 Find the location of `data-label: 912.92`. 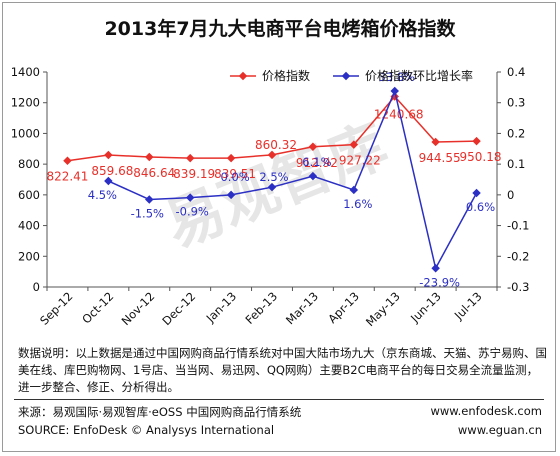

data-label: 912.92 is located at coordinates (317, 163).